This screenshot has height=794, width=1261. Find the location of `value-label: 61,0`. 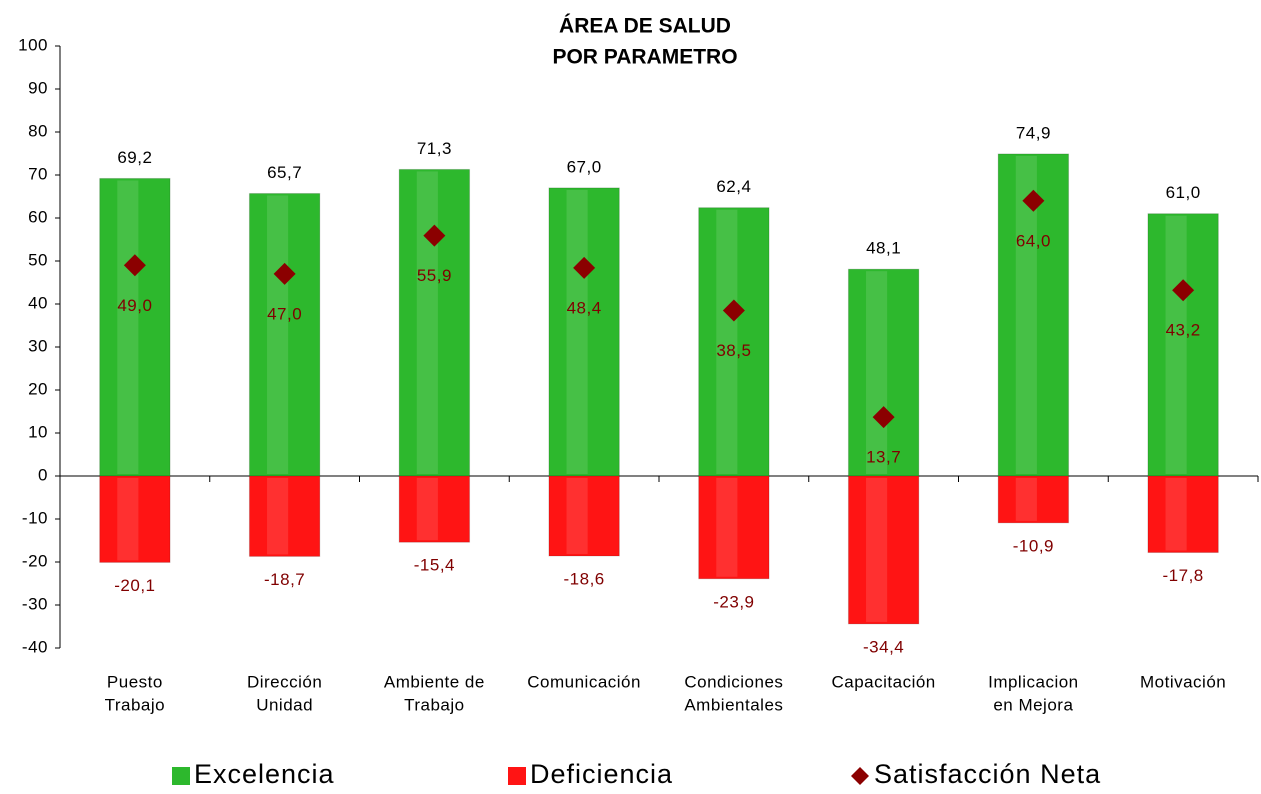

value-label: 61,0 is located at coordinates (1183, 192).